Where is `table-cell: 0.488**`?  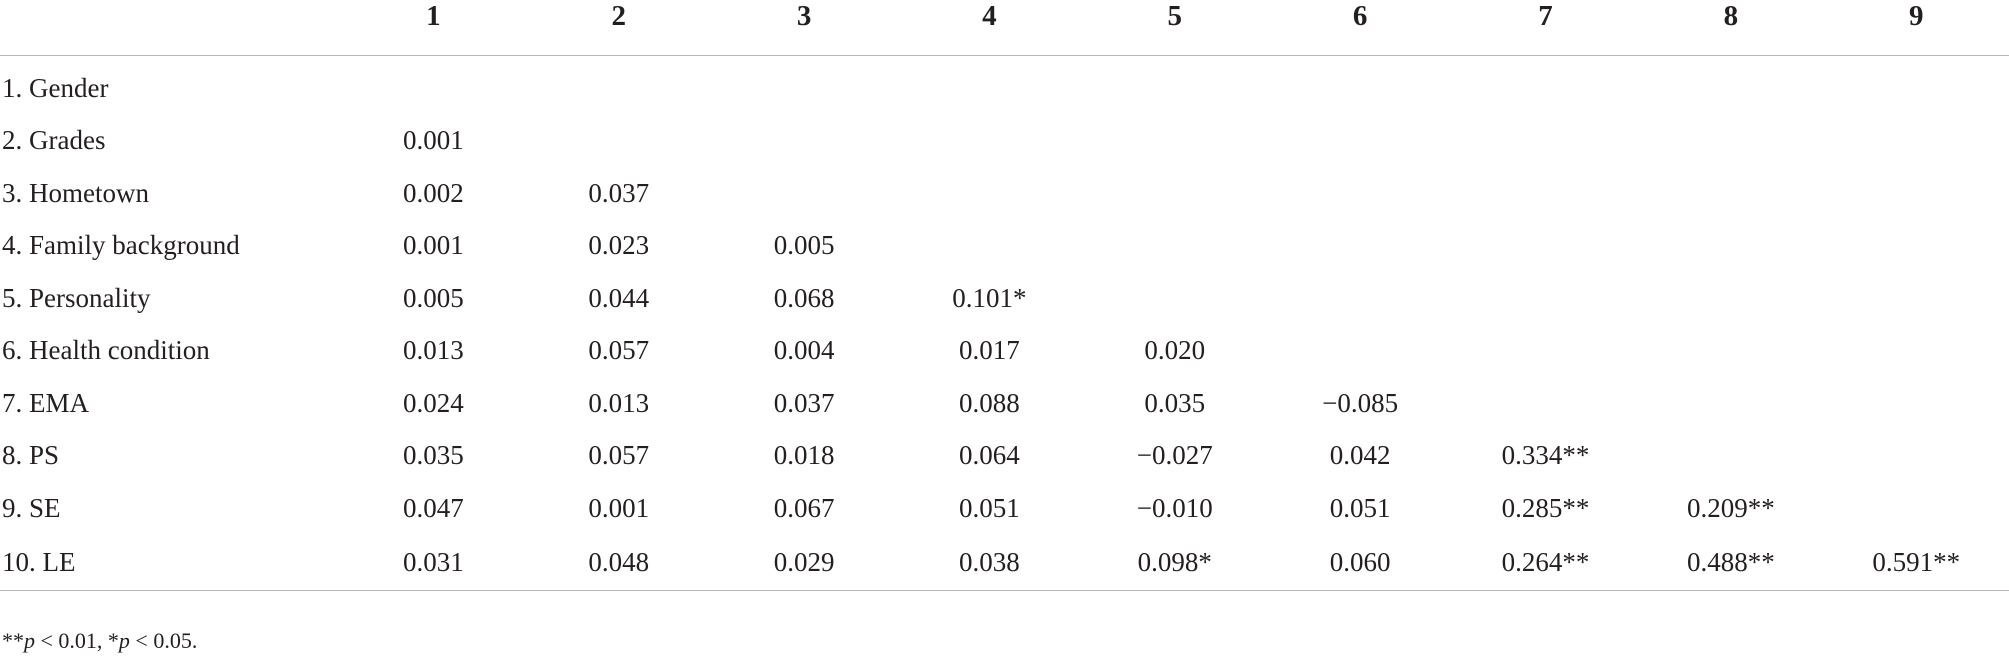
table-cell: 0.488** is located at coordinates (1731, 562).